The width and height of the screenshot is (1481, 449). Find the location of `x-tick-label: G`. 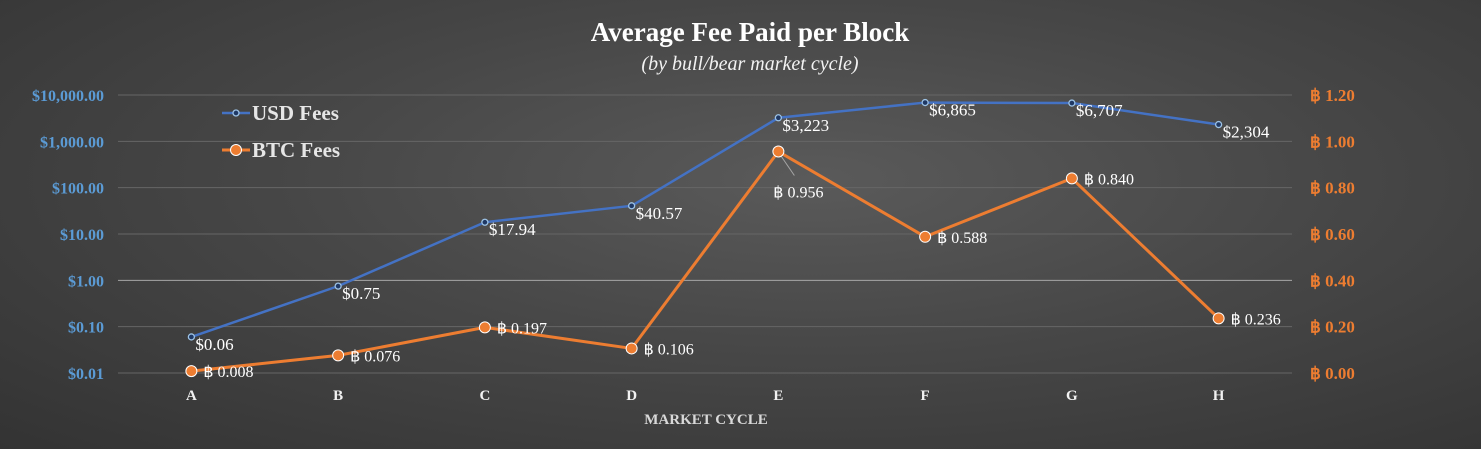

x-tick-label: G is located at coordinates (1072, 396).